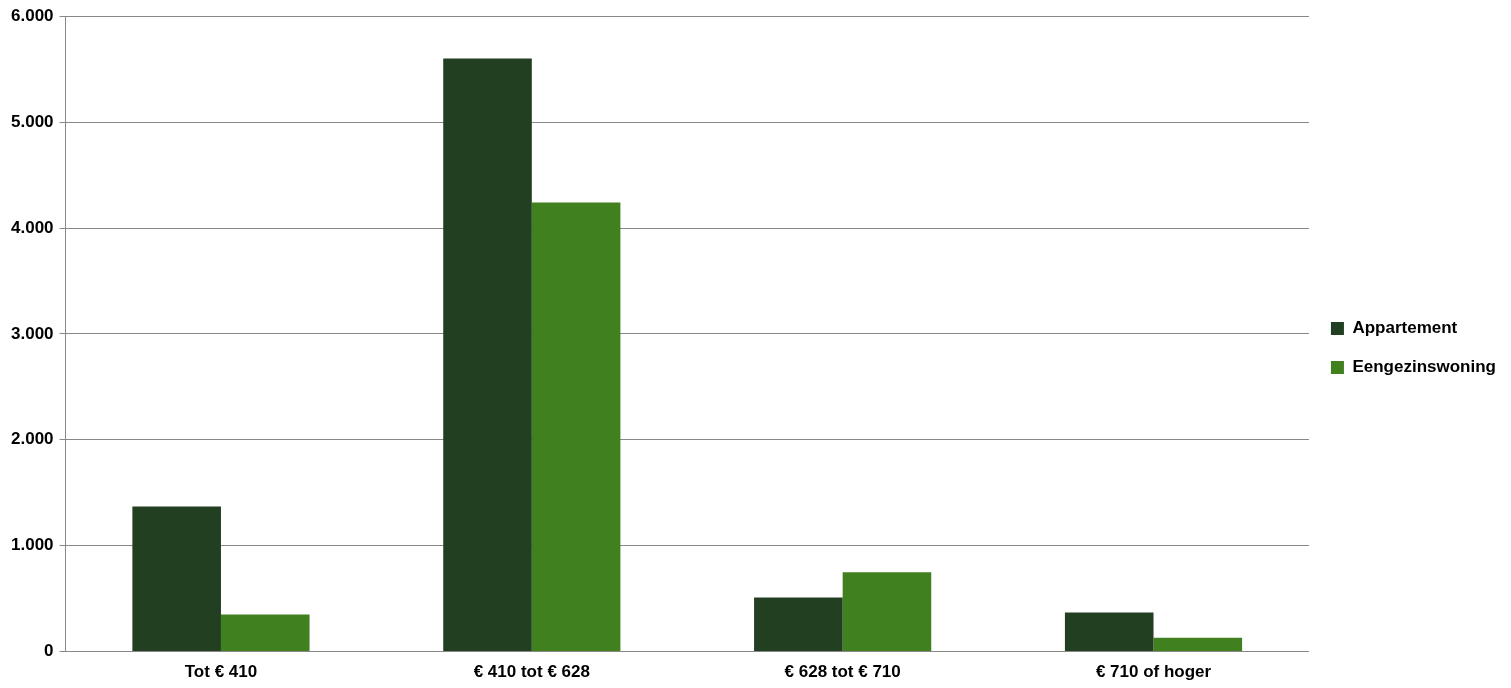  I want to click on y-tick-label: 3.000, so click(32, 333).